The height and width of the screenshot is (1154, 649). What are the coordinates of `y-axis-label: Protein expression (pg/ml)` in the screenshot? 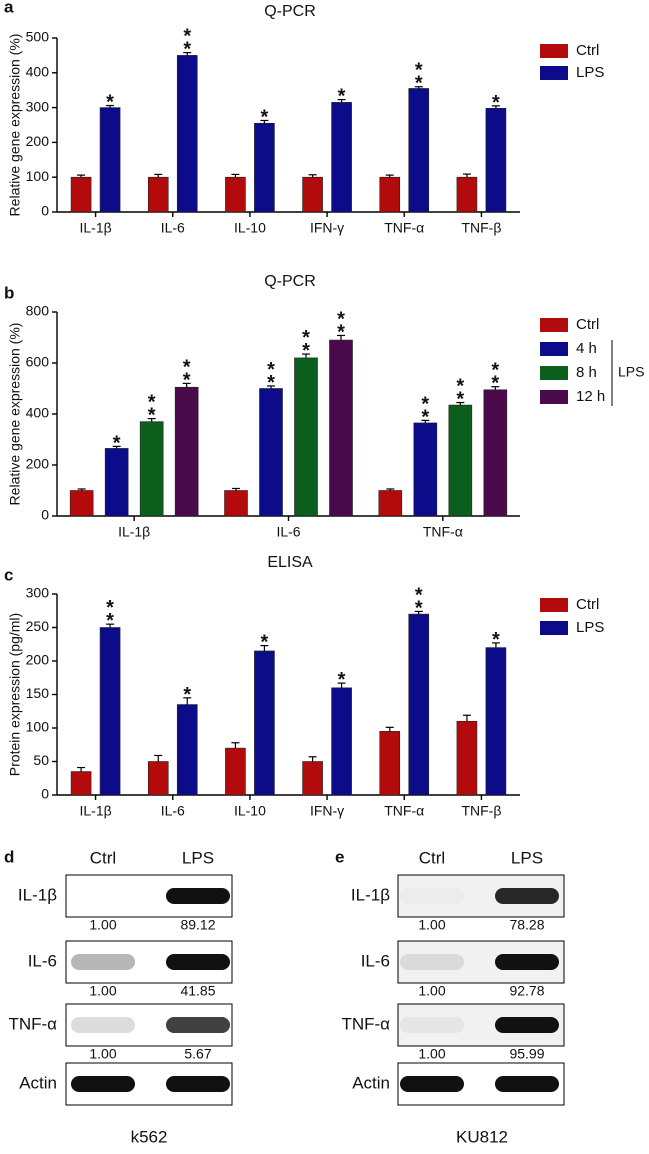 It's located at (15, 694).